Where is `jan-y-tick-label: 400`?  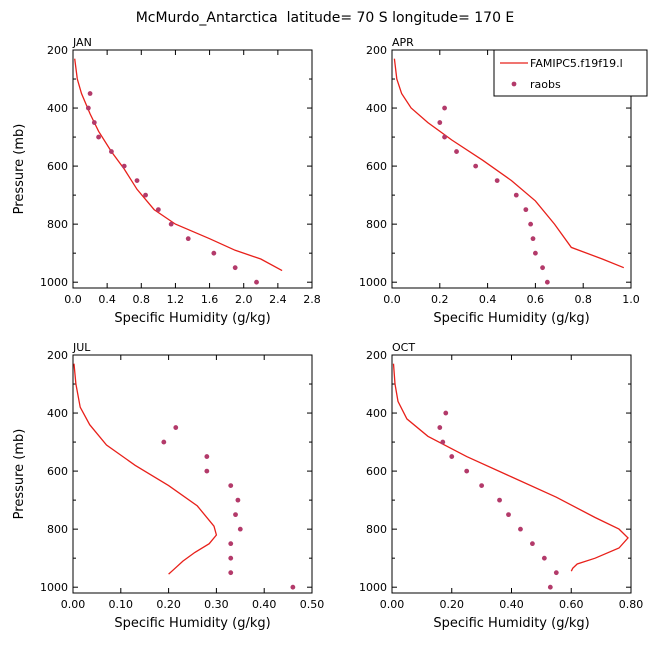 jan-y-tick-label: 400 is located at coordinates (57, 108).